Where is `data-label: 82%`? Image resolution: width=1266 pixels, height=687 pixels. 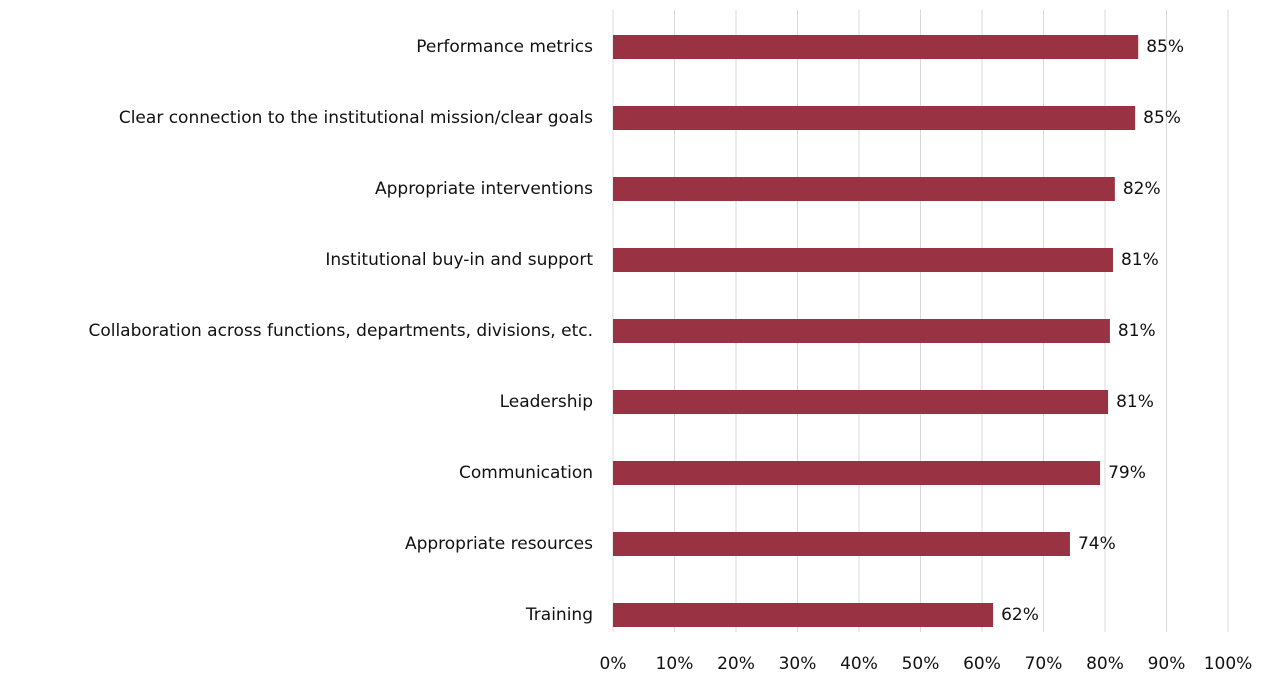 data-label: 82% is located at coordinates (1142, 189).